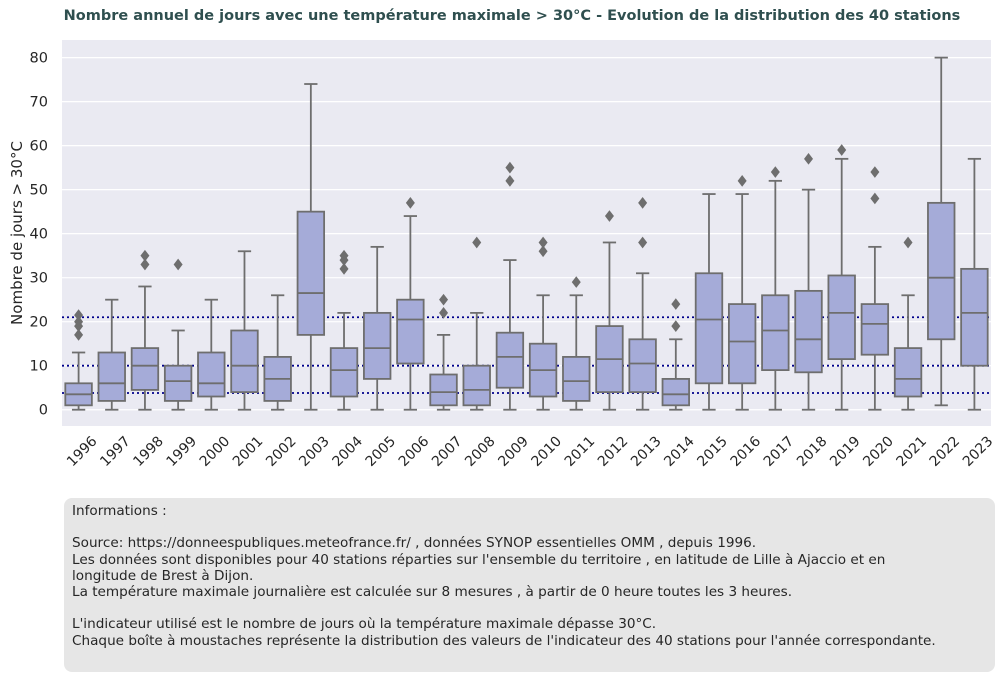 This screenshot has width=1002, height=675. What do you see at coordinates (908, 323) in the screenshot?
I see `box-2021` at bounding box center [908, 323].